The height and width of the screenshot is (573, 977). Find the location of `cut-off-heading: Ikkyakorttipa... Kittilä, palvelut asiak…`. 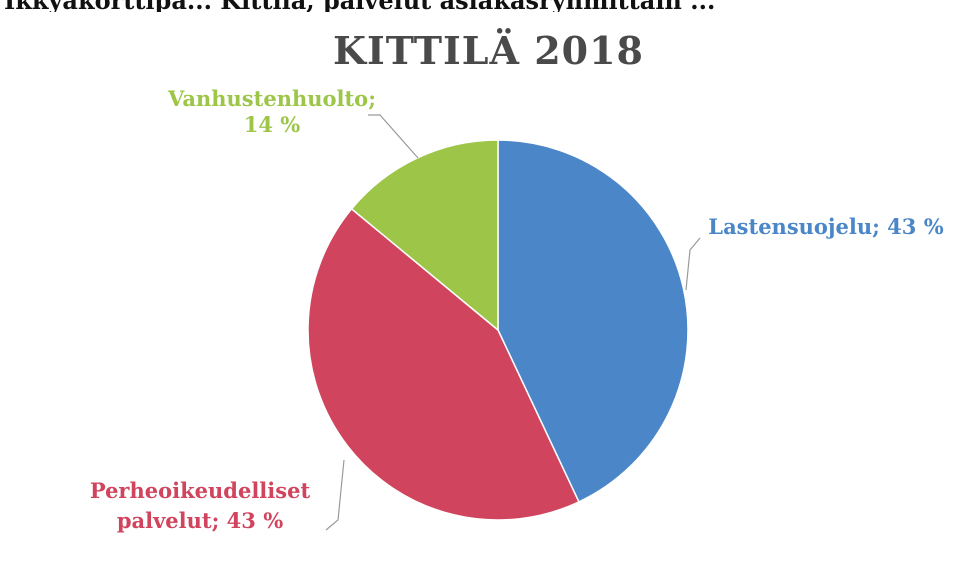

cut-off-heading: Ikkyakorttipa... Kittilä, palvelut asiak… is located at coordinates (488, 6).